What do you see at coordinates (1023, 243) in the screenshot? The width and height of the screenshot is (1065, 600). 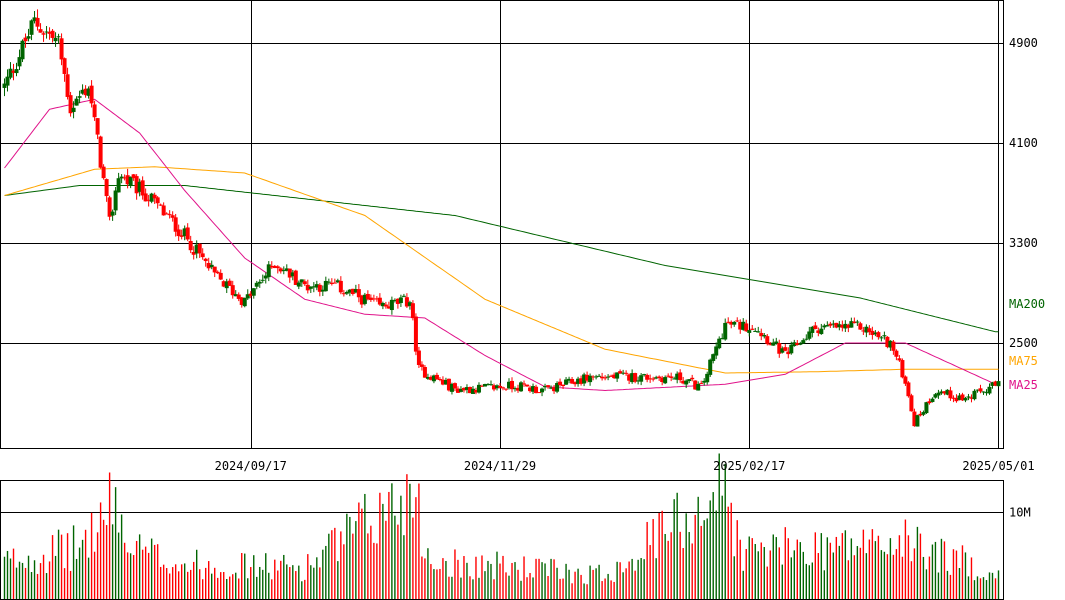 I see `price-tick-label: 3300` at bounding box center [1023, 243].